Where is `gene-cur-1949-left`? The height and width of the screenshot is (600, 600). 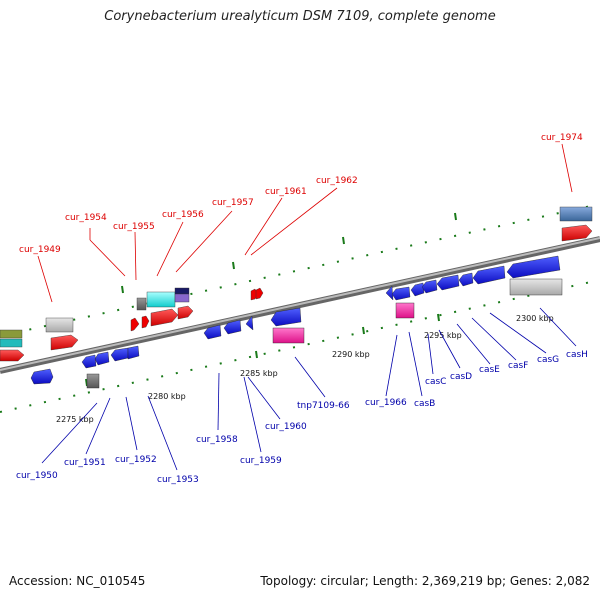 gene-cur-1949-left is located at coordinates (12, 355).